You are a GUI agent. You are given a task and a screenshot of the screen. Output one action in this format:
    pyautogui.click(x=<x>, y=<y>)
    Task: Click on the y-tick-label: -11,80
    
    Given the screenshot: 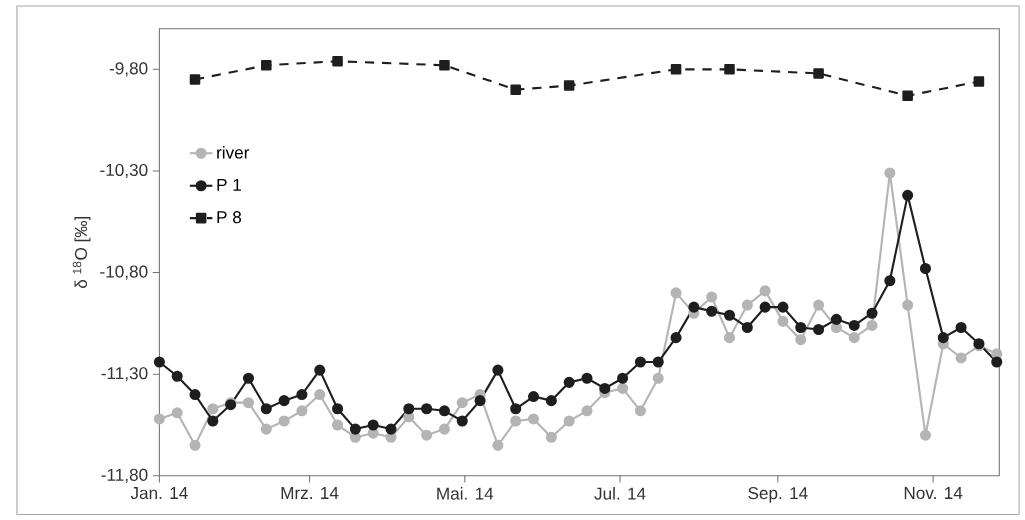 What is the action you would take?
    pyautogui.click(x=124, y=475)
    